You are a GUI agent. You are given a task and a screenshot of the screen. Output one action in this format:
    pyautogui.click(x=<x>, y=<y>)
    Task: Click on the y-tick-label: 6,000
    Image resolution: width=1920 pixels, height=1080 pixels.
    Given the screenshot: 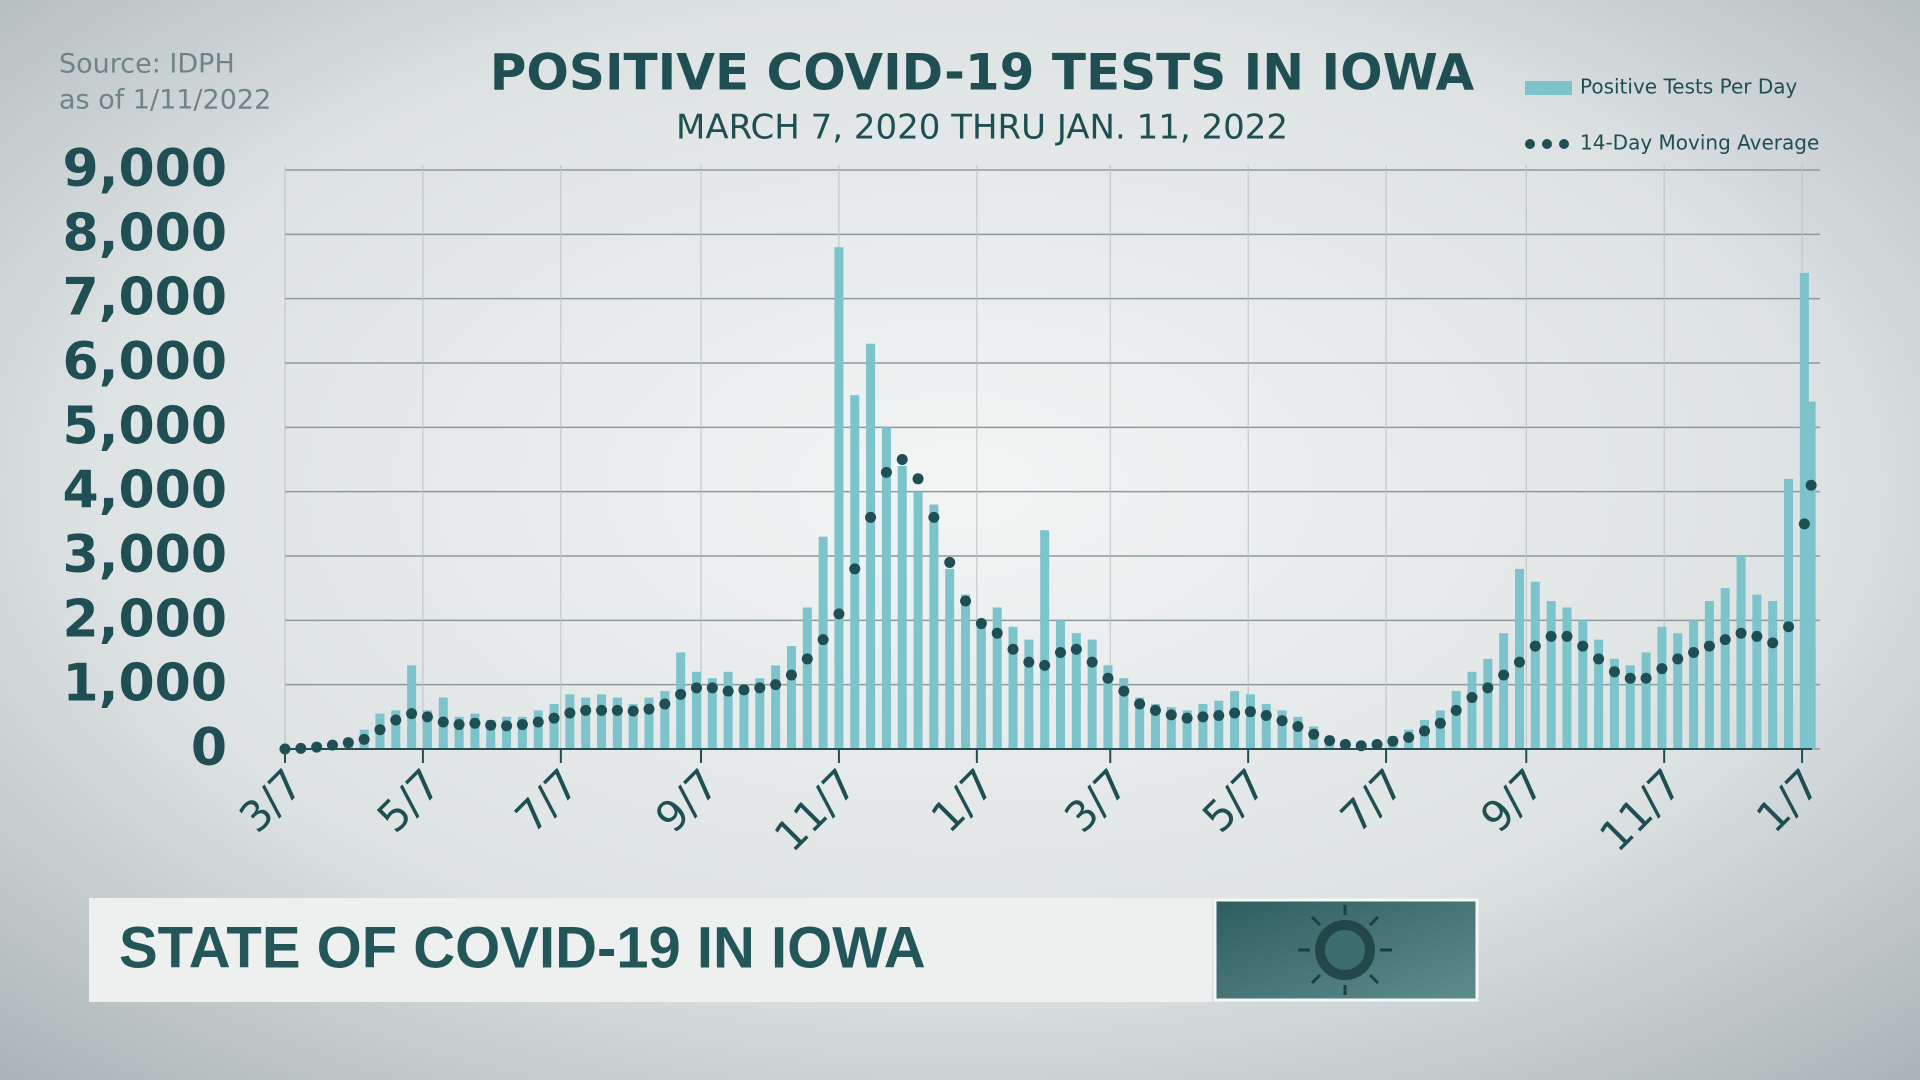 What is the action you would take?
    pyautogui.click(x=145, y=362)
    